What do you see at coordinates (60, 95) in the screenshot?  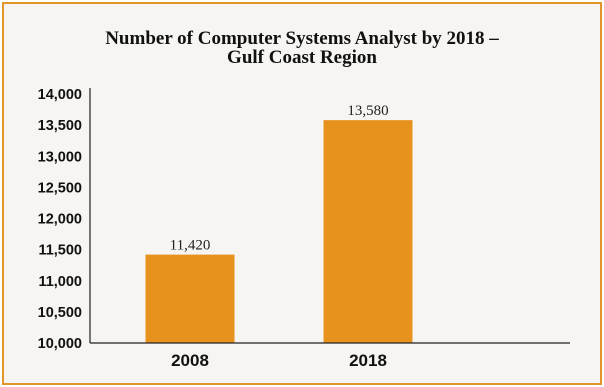 I see `y-tick-label: 14,000` at bounding box center [60, 95].